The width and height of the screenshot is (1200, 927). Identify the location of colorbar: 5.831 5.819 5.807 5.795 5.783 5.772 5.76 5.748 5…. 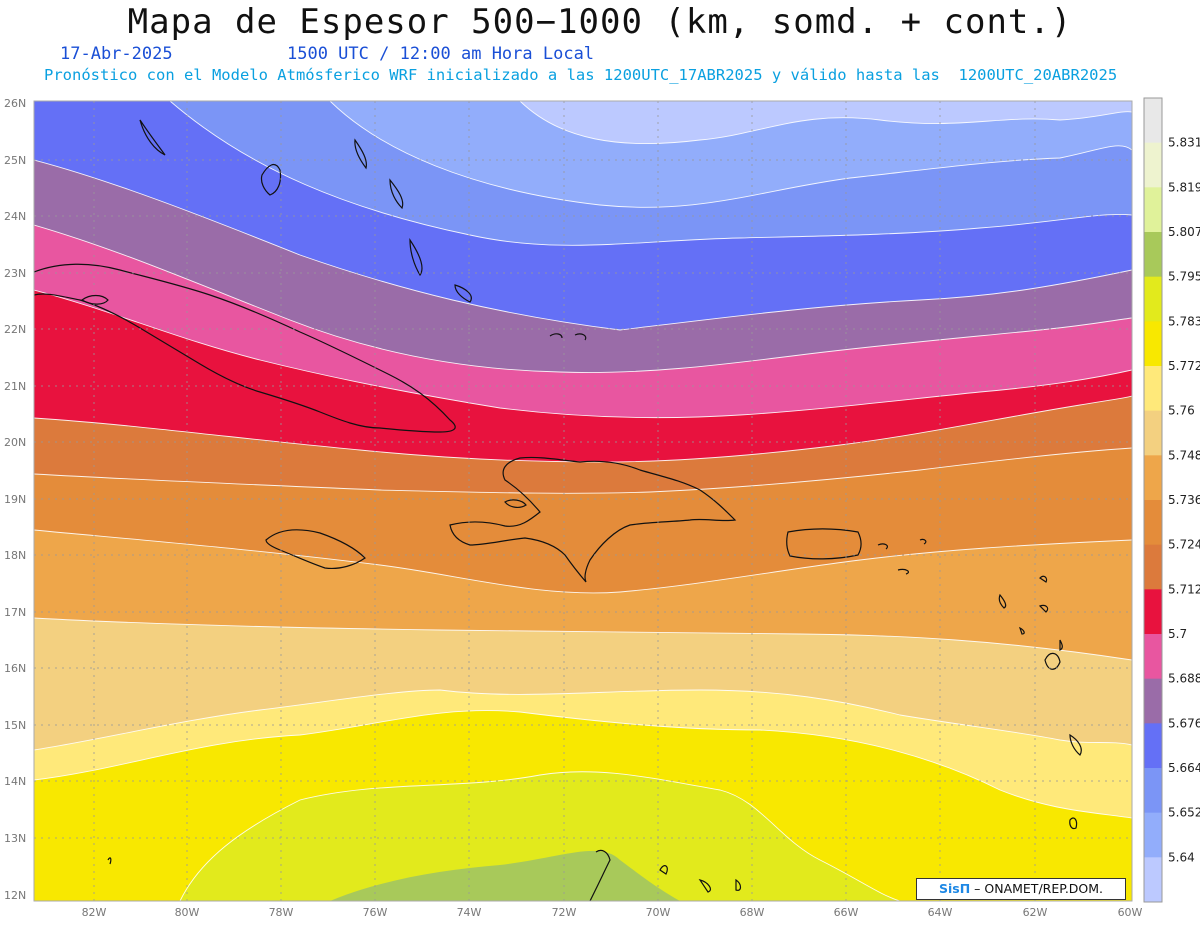
(1171, 500).